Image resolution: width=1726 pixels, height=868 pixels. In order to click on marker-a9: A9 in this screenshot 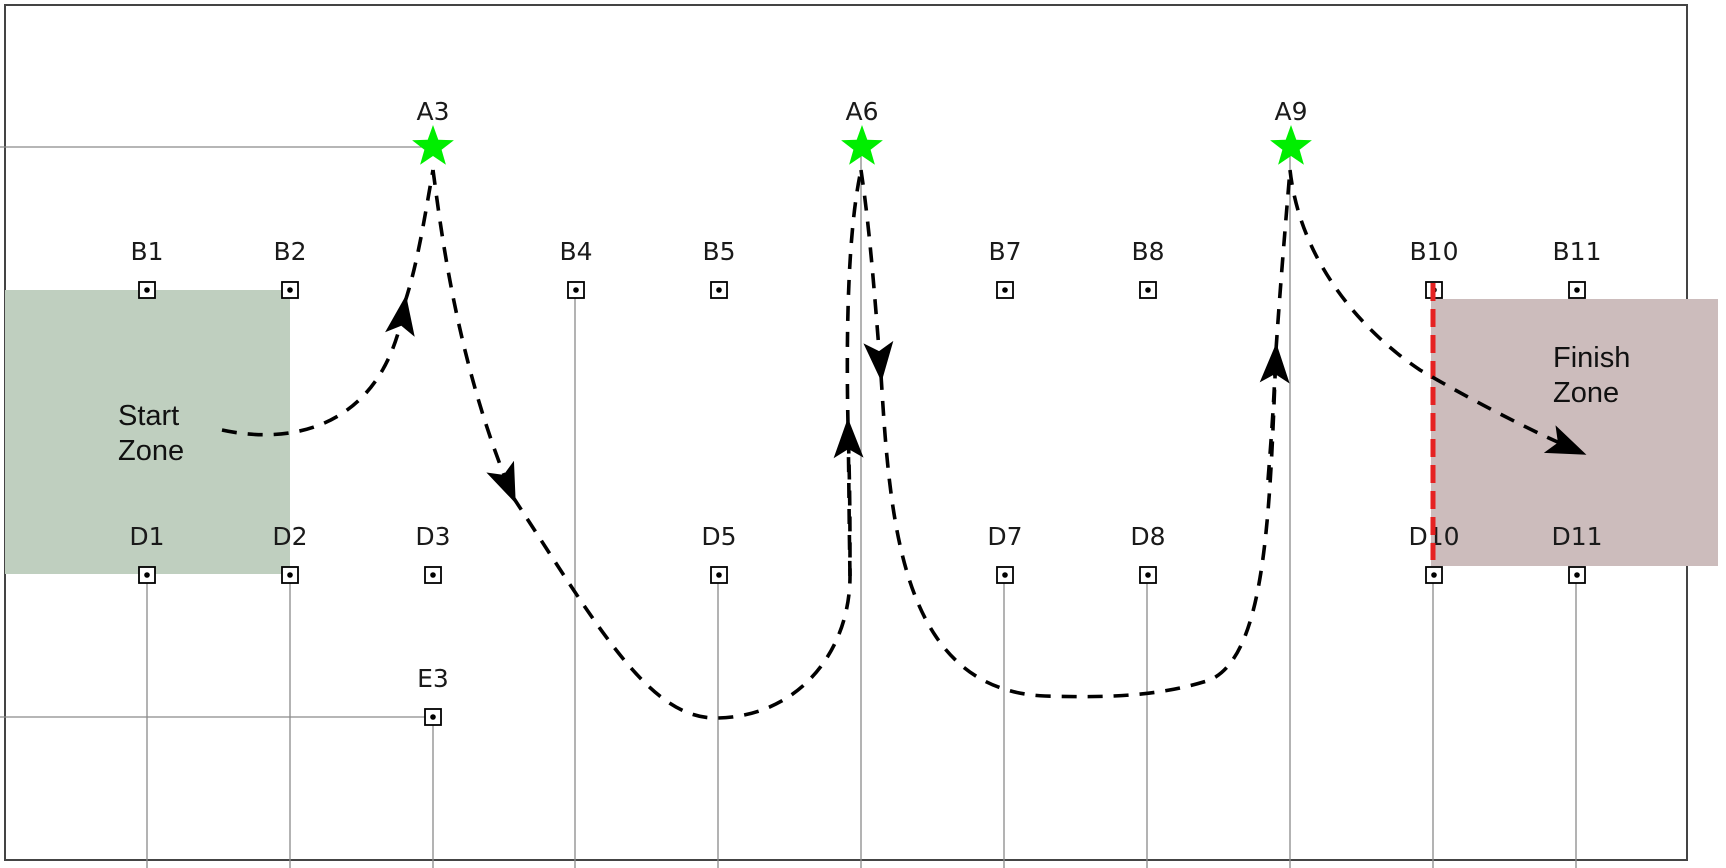, I will do `click(1291, 131)`.